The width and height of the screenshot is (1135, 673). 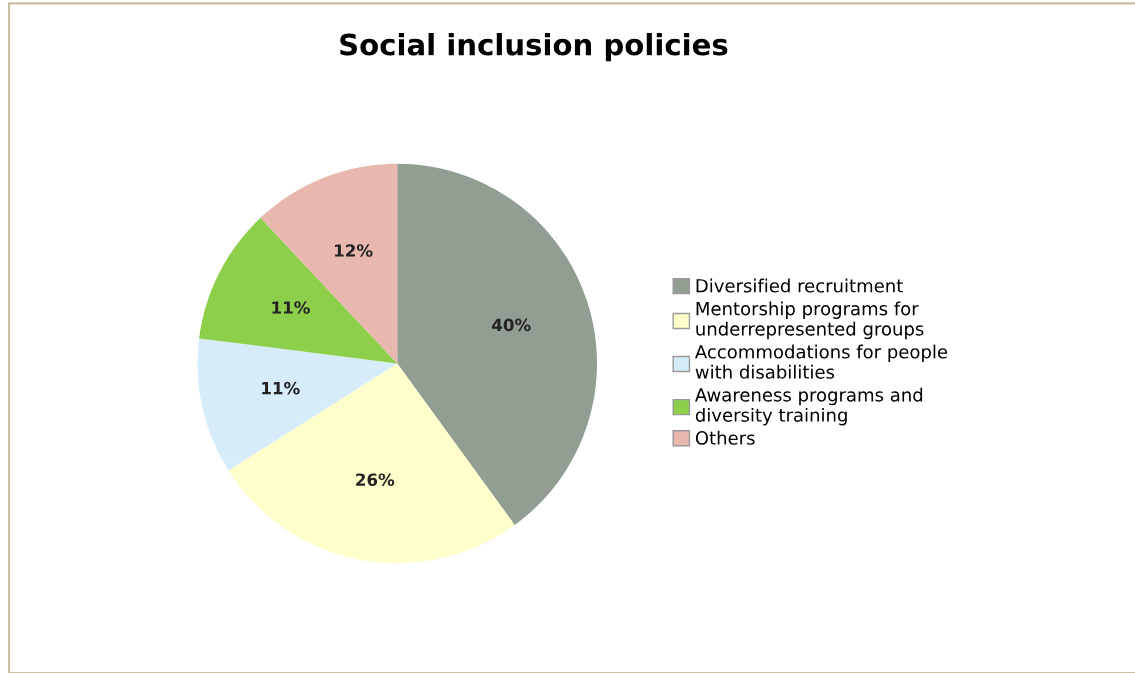 What do you see at coordinates (810, 320) in the screenshot?
I see `legend-label: Mentorship programs for underrepresented groups` at bounding box center [810, 320].